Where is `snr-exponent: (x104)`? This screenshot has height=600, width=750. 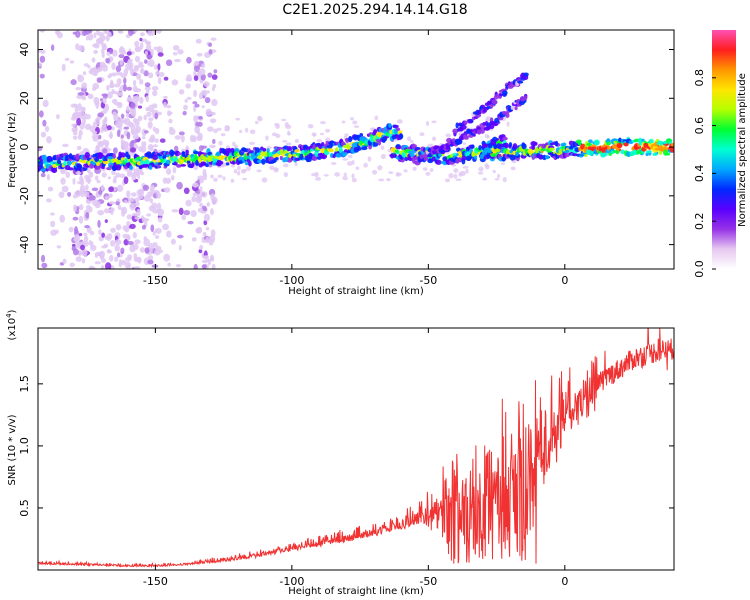
snr-exponent: (x104) is located at coordinates (11, 324).